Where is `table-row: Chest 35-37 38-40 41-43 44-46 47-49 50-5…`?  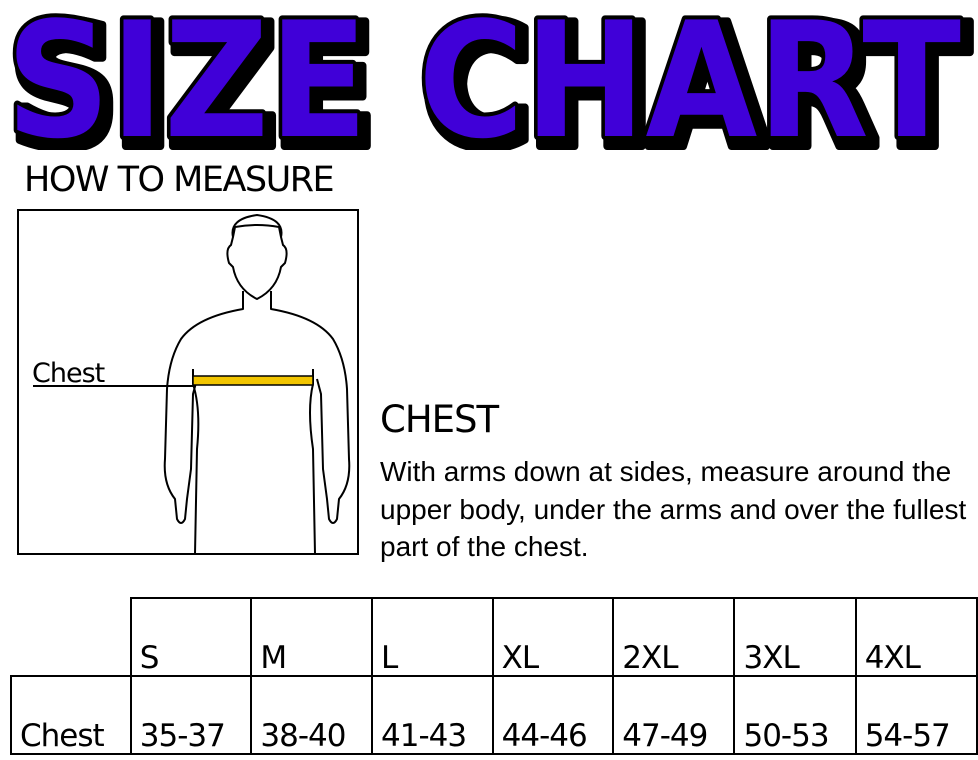 table-row: Chest 35-37 38-40 41-43 44-46 47-49 50-5… is located at coordinates (494, 715).